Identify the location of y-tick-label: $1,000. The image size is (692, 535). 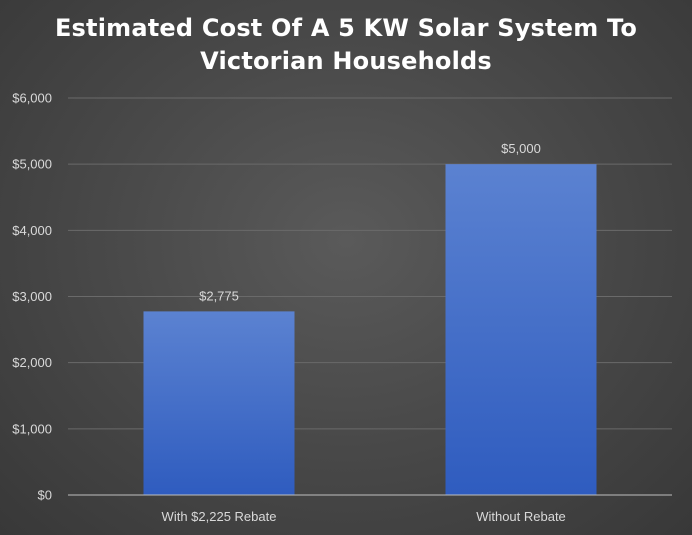
(32, 428).